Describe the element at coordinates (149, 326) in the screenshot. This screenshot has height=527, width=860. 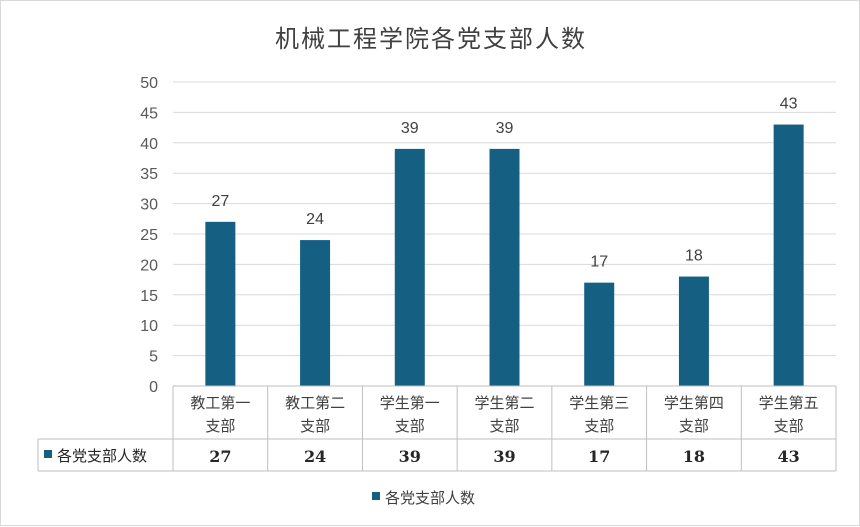
I see `y-tick-label: 10` at that location.